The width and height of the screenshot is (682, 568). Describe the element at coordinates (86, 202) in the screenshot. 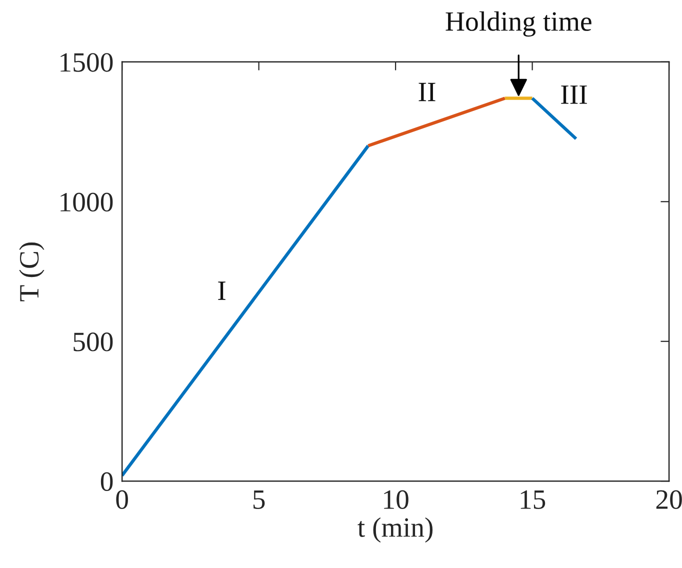

I see `y-tick-label: 1000` at that location.